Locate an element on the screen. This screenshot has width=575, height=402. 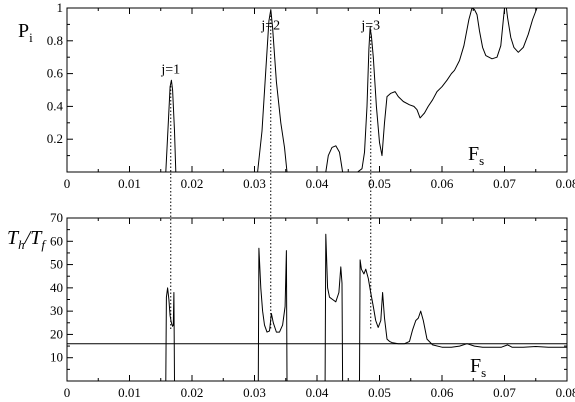
y-tick-label: 30 is located at coordinates (56, 310).